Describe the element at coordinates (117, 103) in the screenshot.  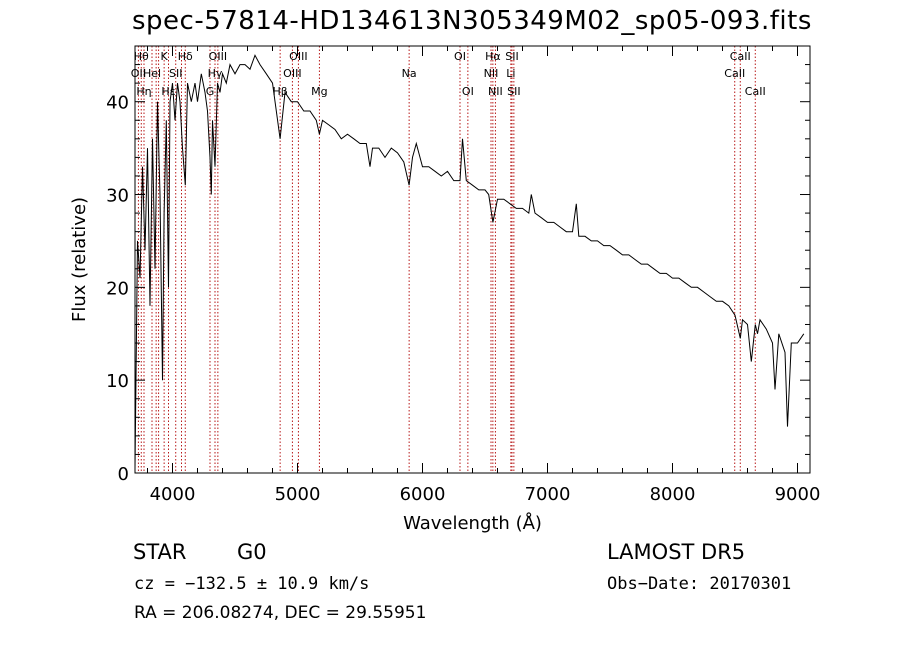
I see `y-tick-label-4: 40` at that location.